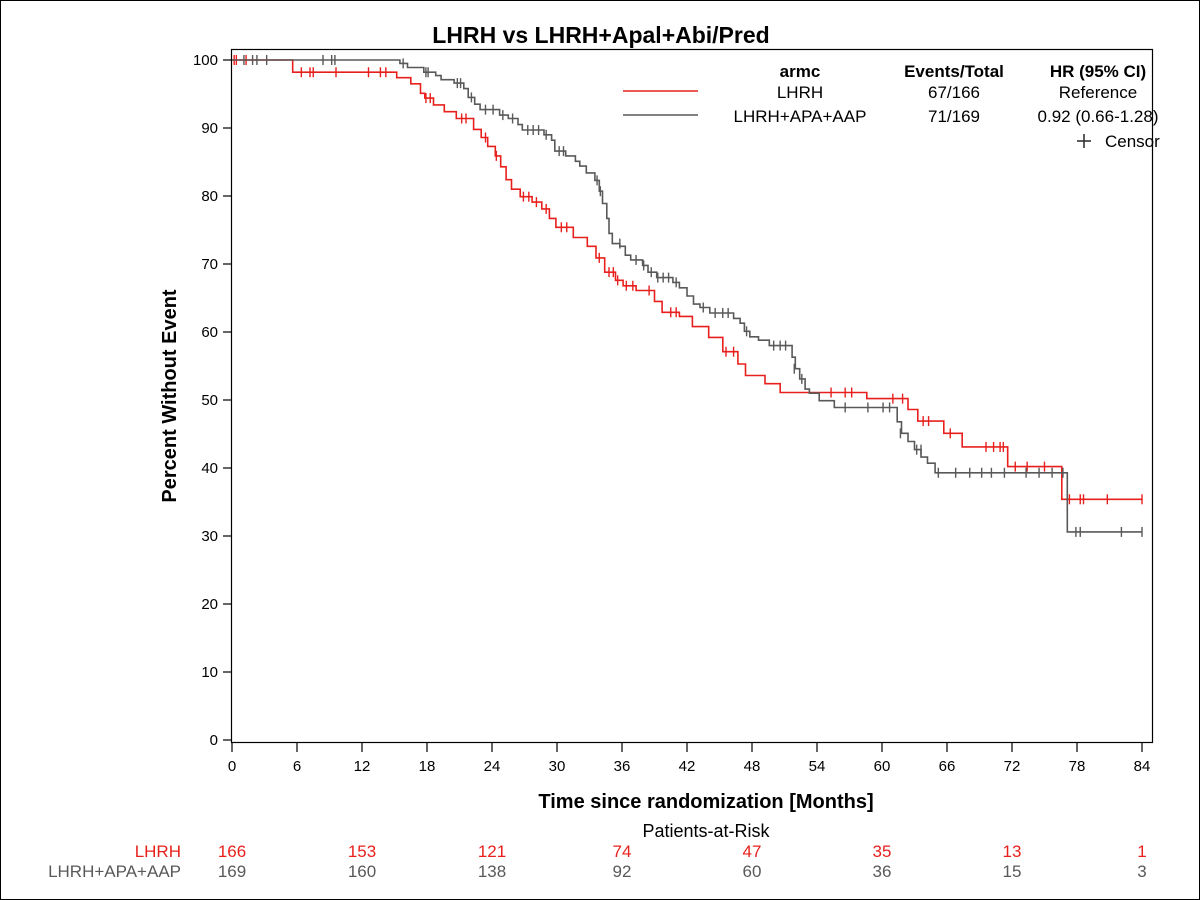 The height and width of the screenshot is (900, 1200). What do you see at coordinates (214, 740) in the screenshot?
I see `y-tick-label: 0` at bounding box center [214, 740].